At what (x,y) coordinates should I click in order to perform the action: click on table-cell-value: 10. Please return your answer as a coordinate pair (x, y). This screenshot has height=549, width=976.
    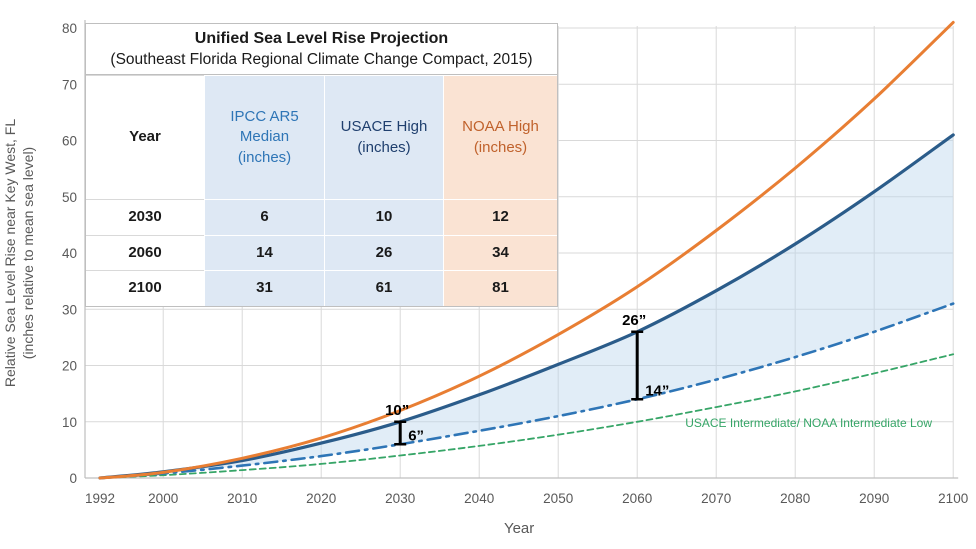
    Looking at the image, I should click on (383, 217).